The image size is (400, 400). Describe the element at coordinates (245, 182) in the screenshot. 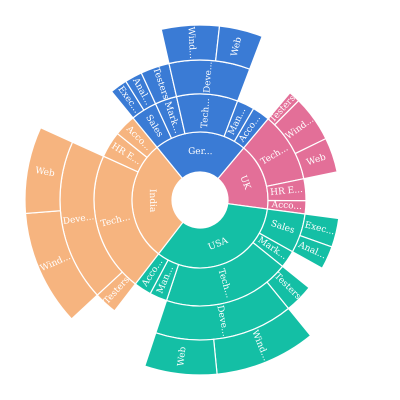

I see `label-uk: UK` at that location.